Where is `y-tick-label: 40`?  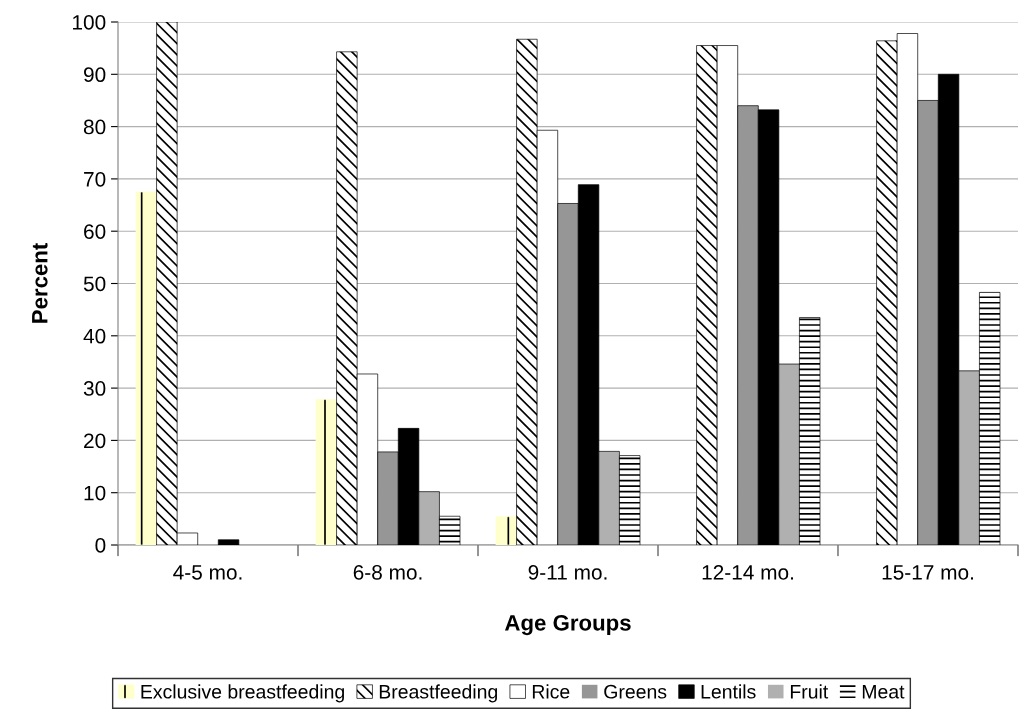
y-tick-label: 40 is located at coordinates (94, 336).